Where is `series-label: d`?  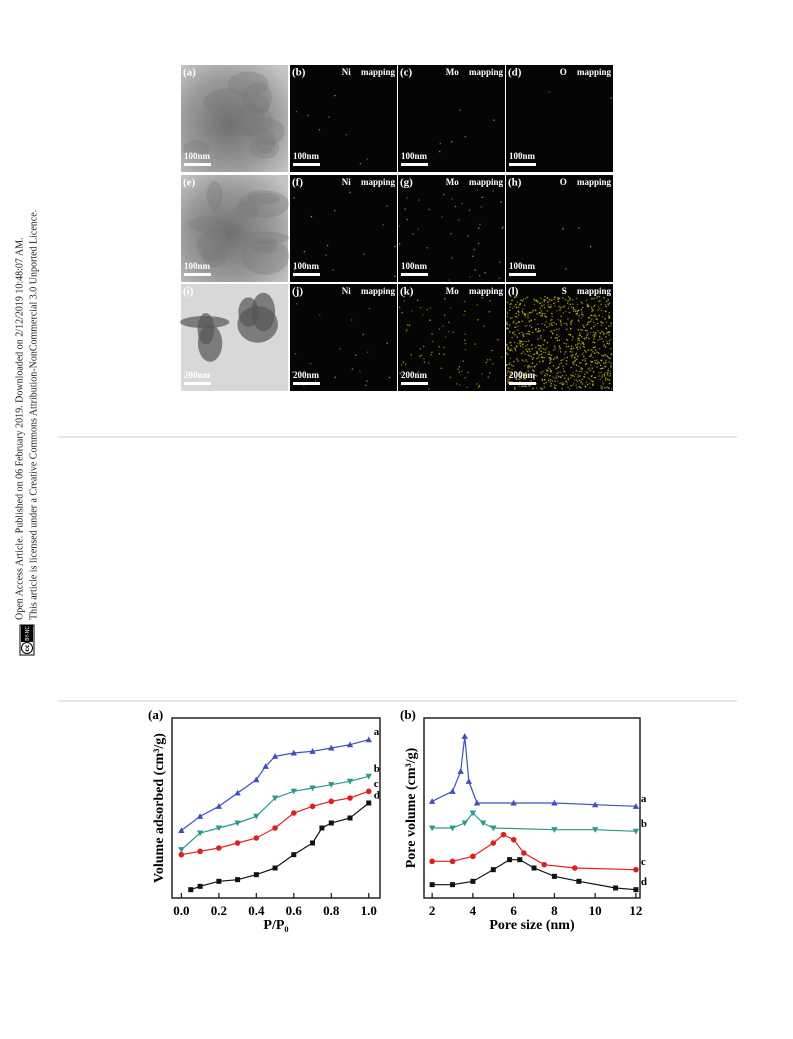
series-label: d is located at coordinates (644, 882).